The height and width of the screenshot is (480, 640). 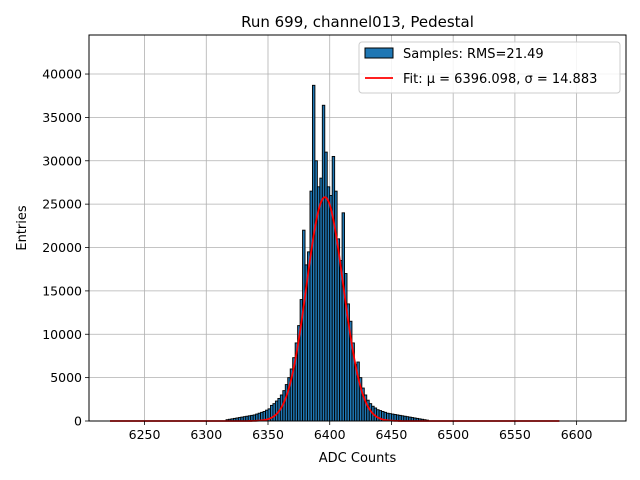 I want to click on y-tick-label: 0, so click(x=78, y=421).